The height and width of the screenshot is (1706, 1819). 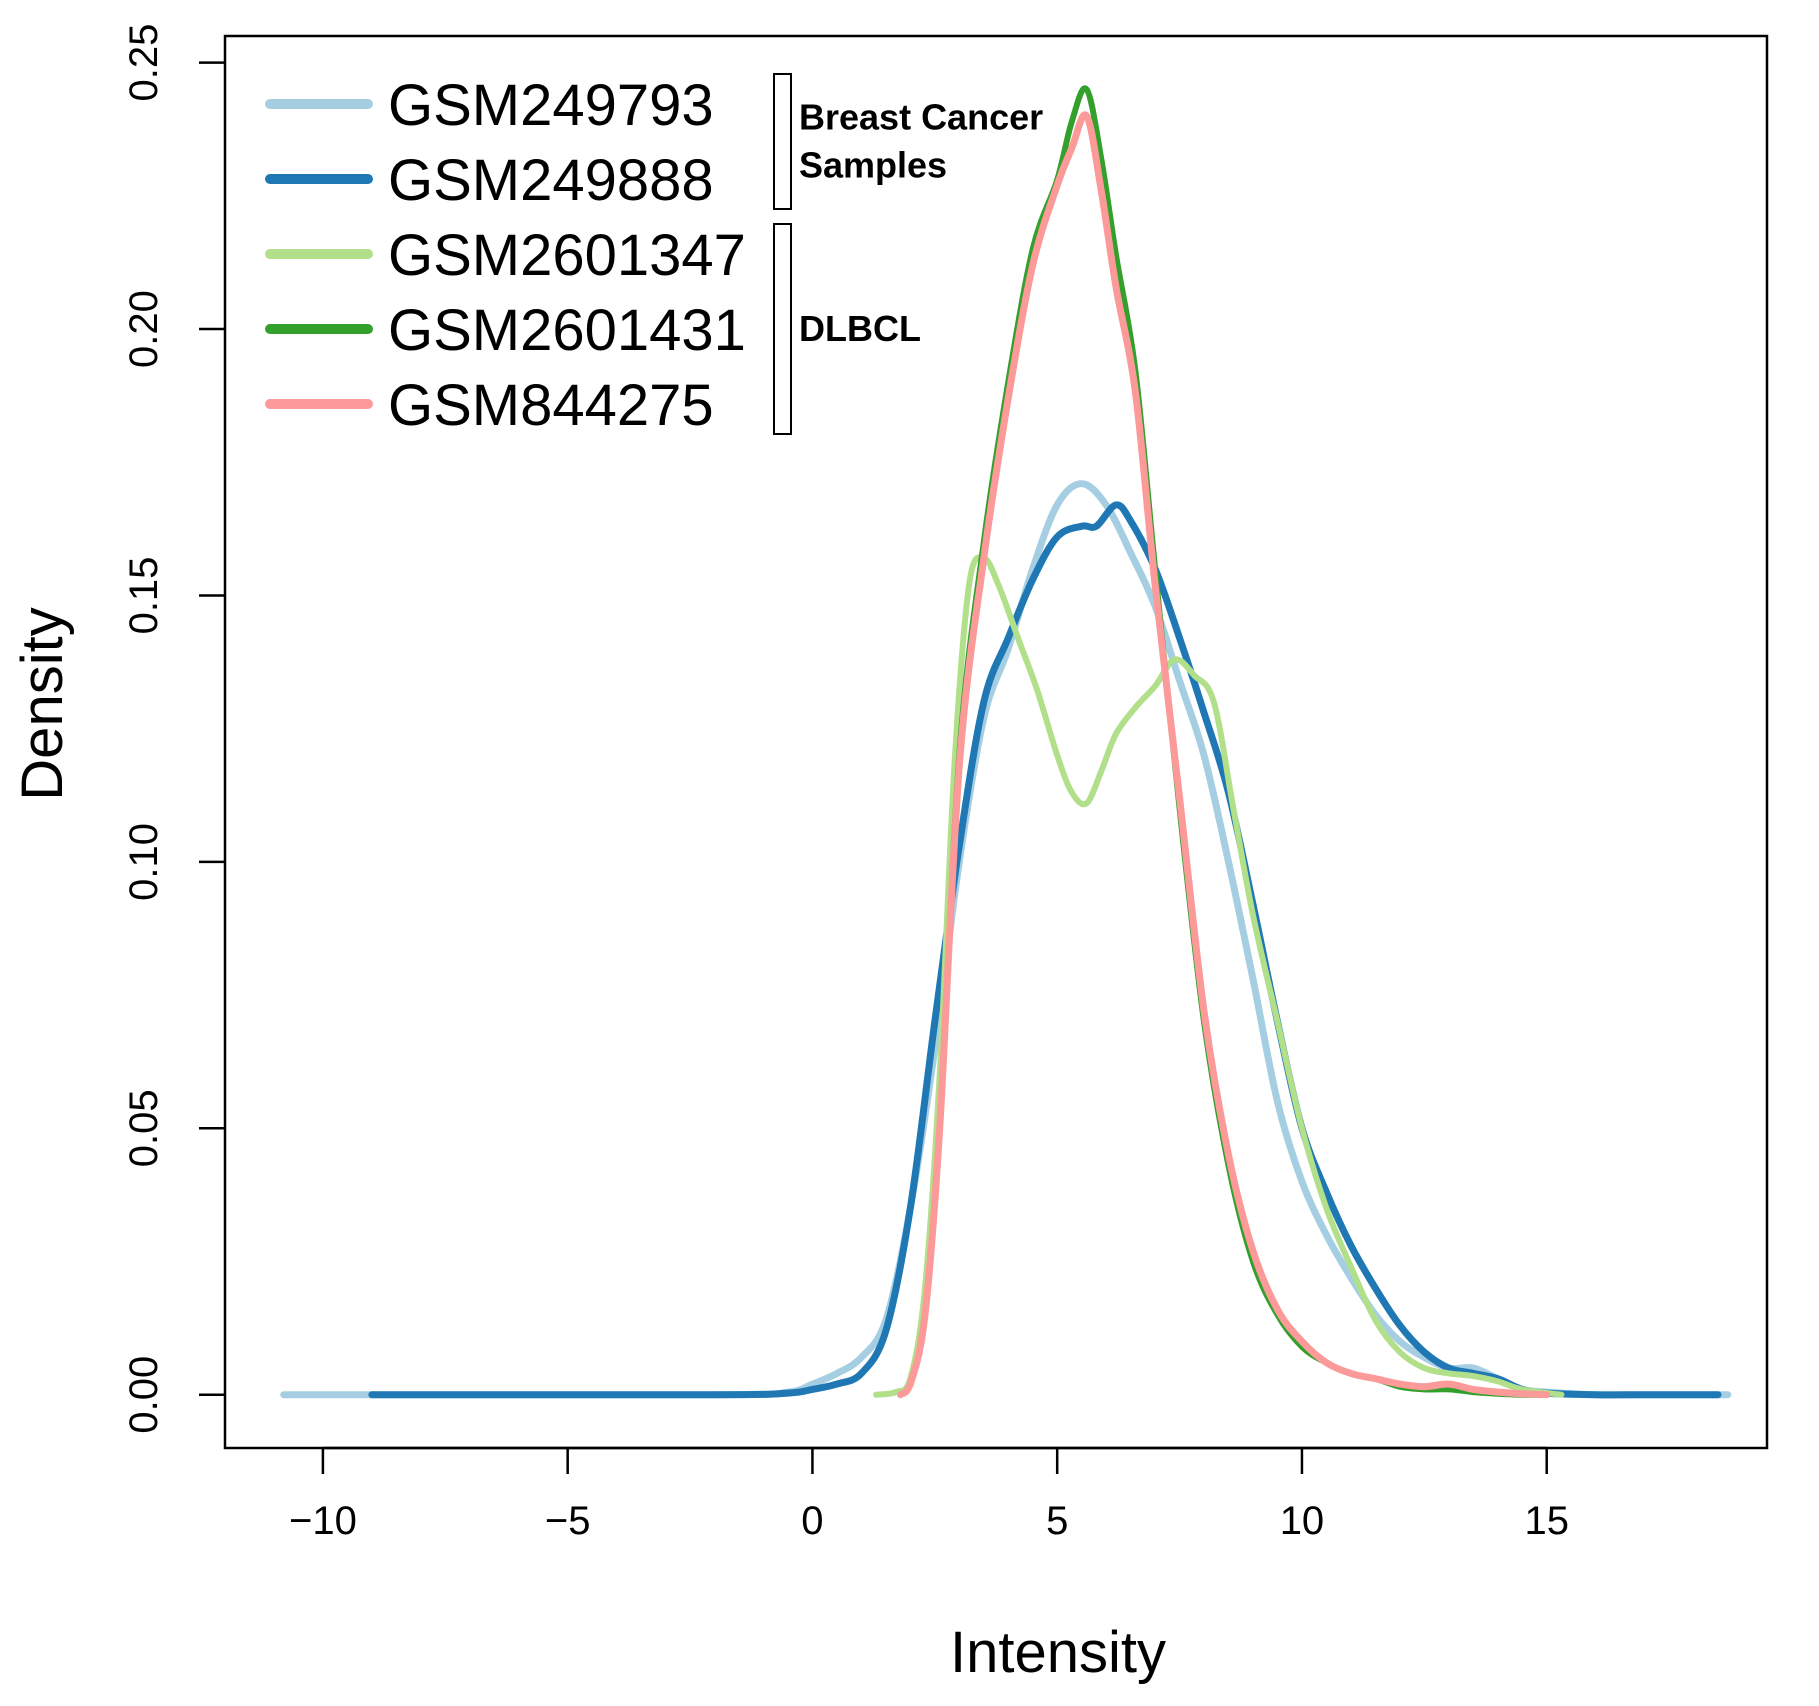 What do you see at coordinates (1302, 1521) in the screenshot?
I see `x-tick-label: 10` at bounding box center [1302, 1521].